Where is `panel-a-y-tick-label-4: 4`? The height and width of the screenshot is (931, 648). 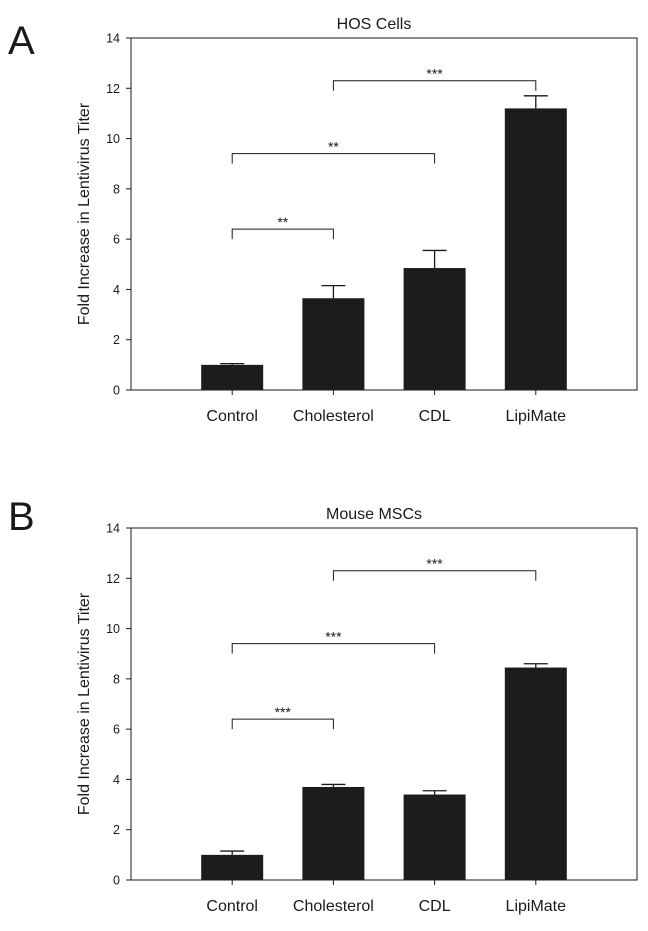
panel-a-y-tick-label-4: 4 is located at coordinates (116, 290).